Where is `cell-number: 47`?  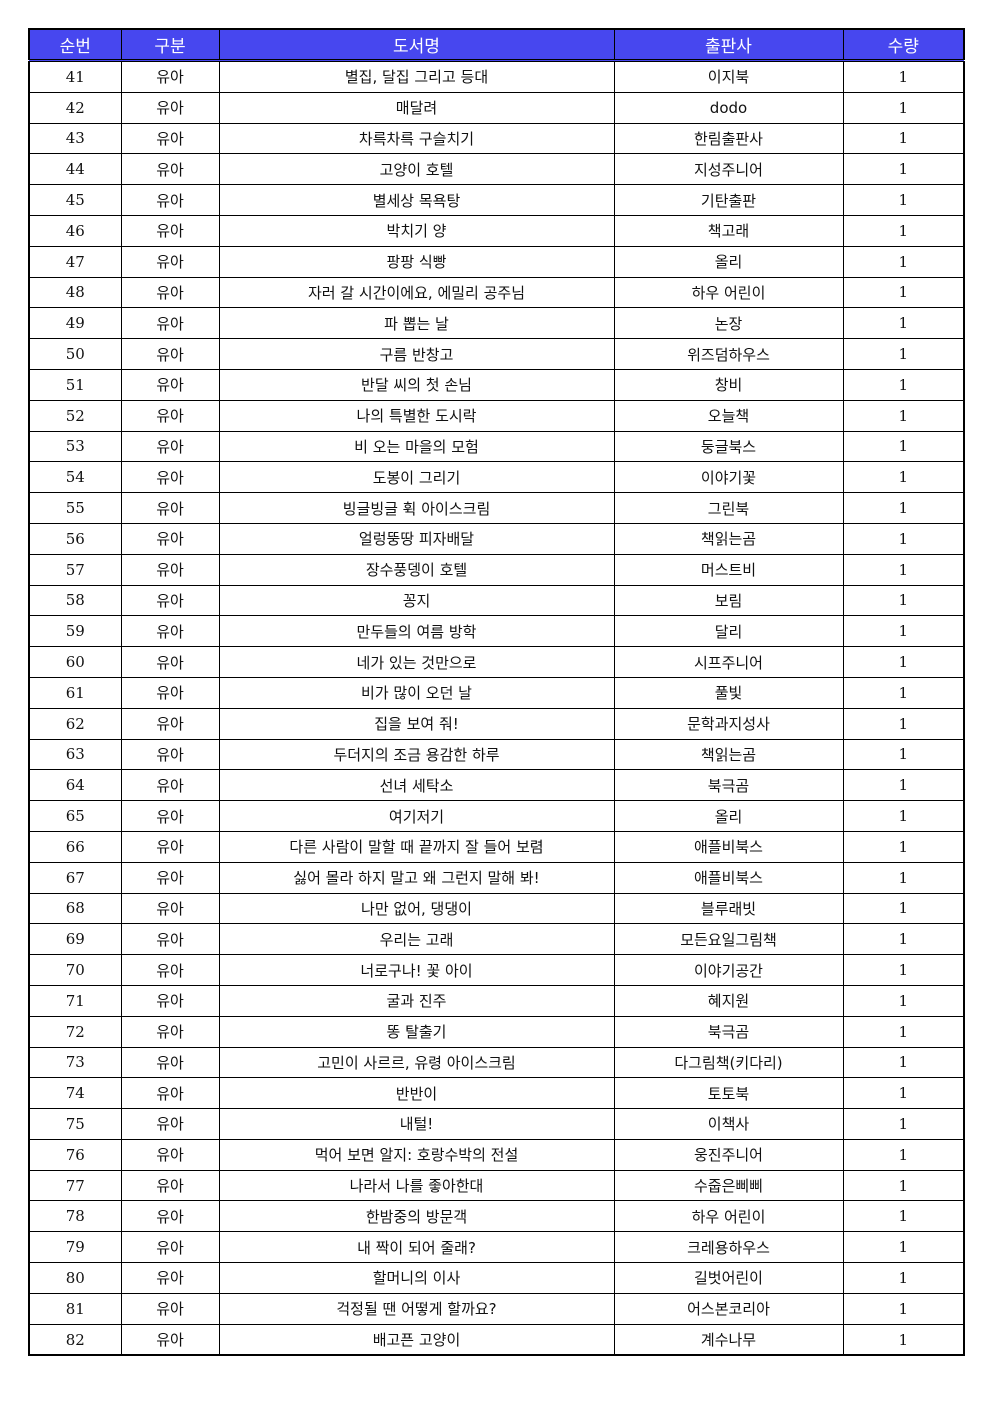 cell-number: 47 is located at coordinates (75, 261).